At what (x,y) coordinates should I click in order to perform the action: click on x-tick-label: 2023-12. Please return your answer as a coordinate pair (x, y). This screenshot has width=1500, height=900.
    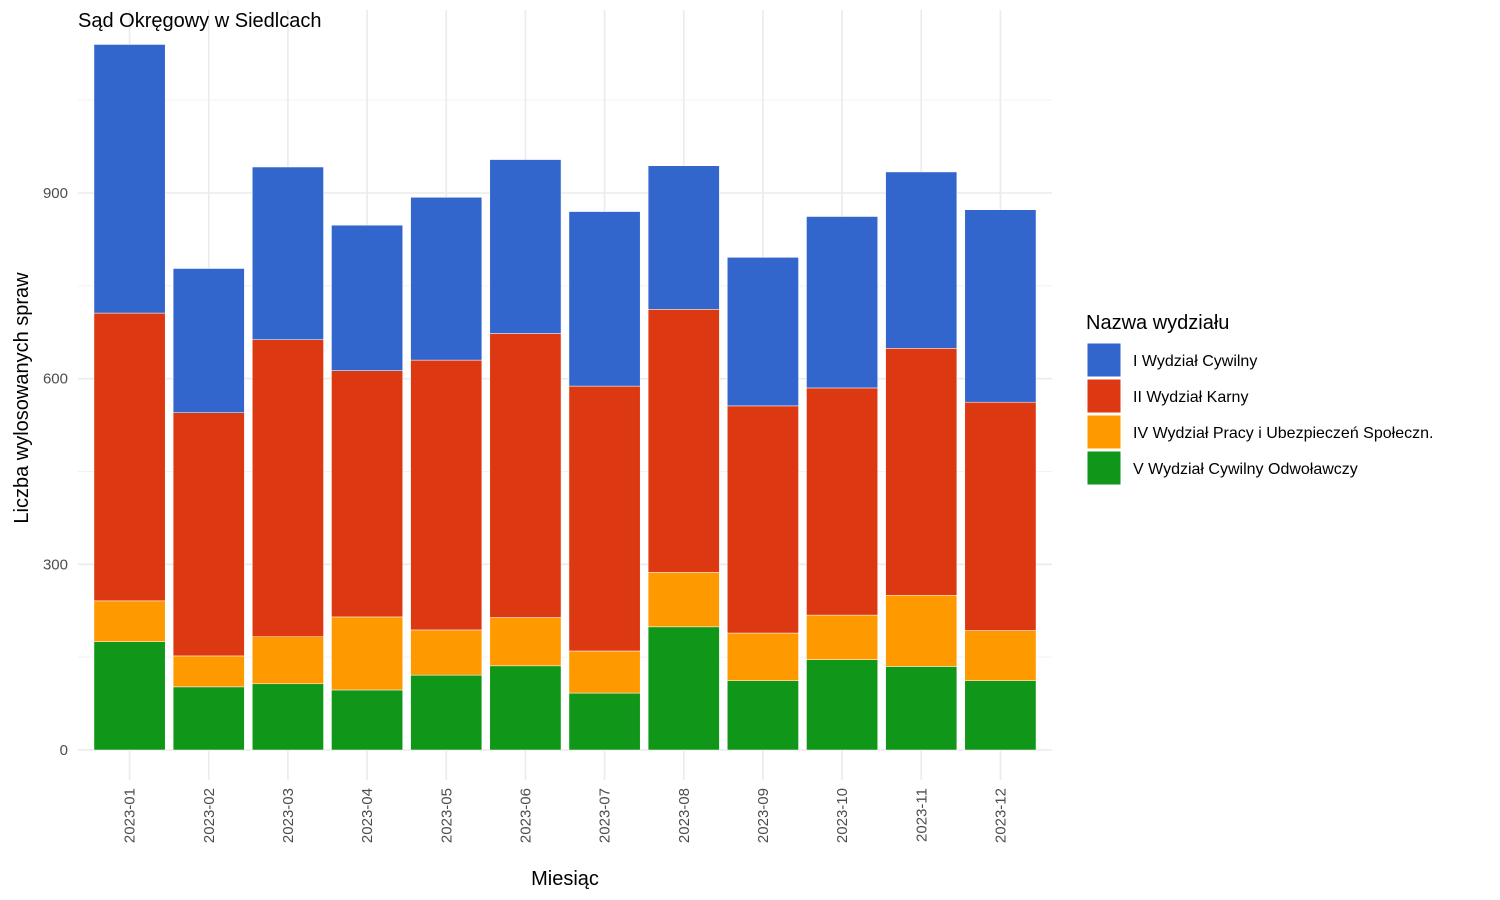
    Looking at the image, I should click on (1000, 815).